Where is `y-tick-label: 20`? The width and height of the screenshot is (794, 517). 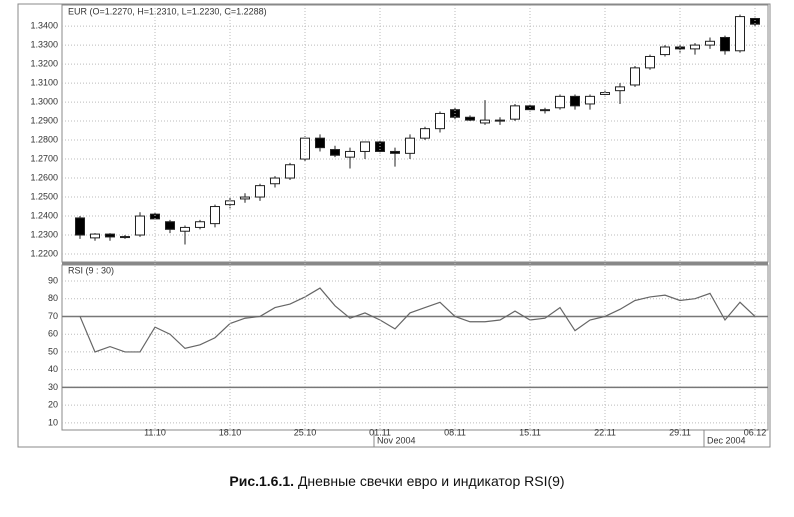 y-tick-label: 20 is located at coordinates (53, 405).